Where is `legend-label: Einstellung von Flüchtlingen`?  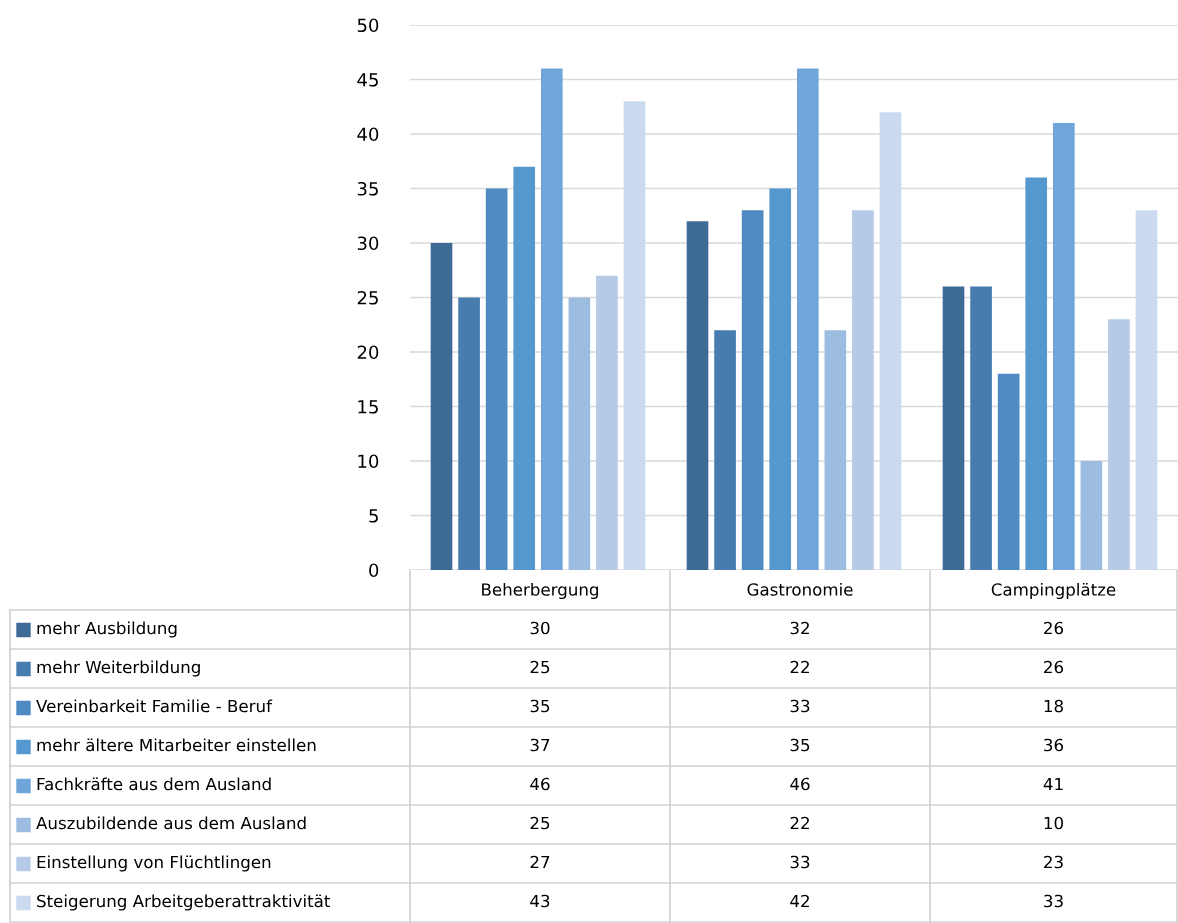
legend-label: Einstellung von Flüchtlingen is located at coordinates (154, 863).